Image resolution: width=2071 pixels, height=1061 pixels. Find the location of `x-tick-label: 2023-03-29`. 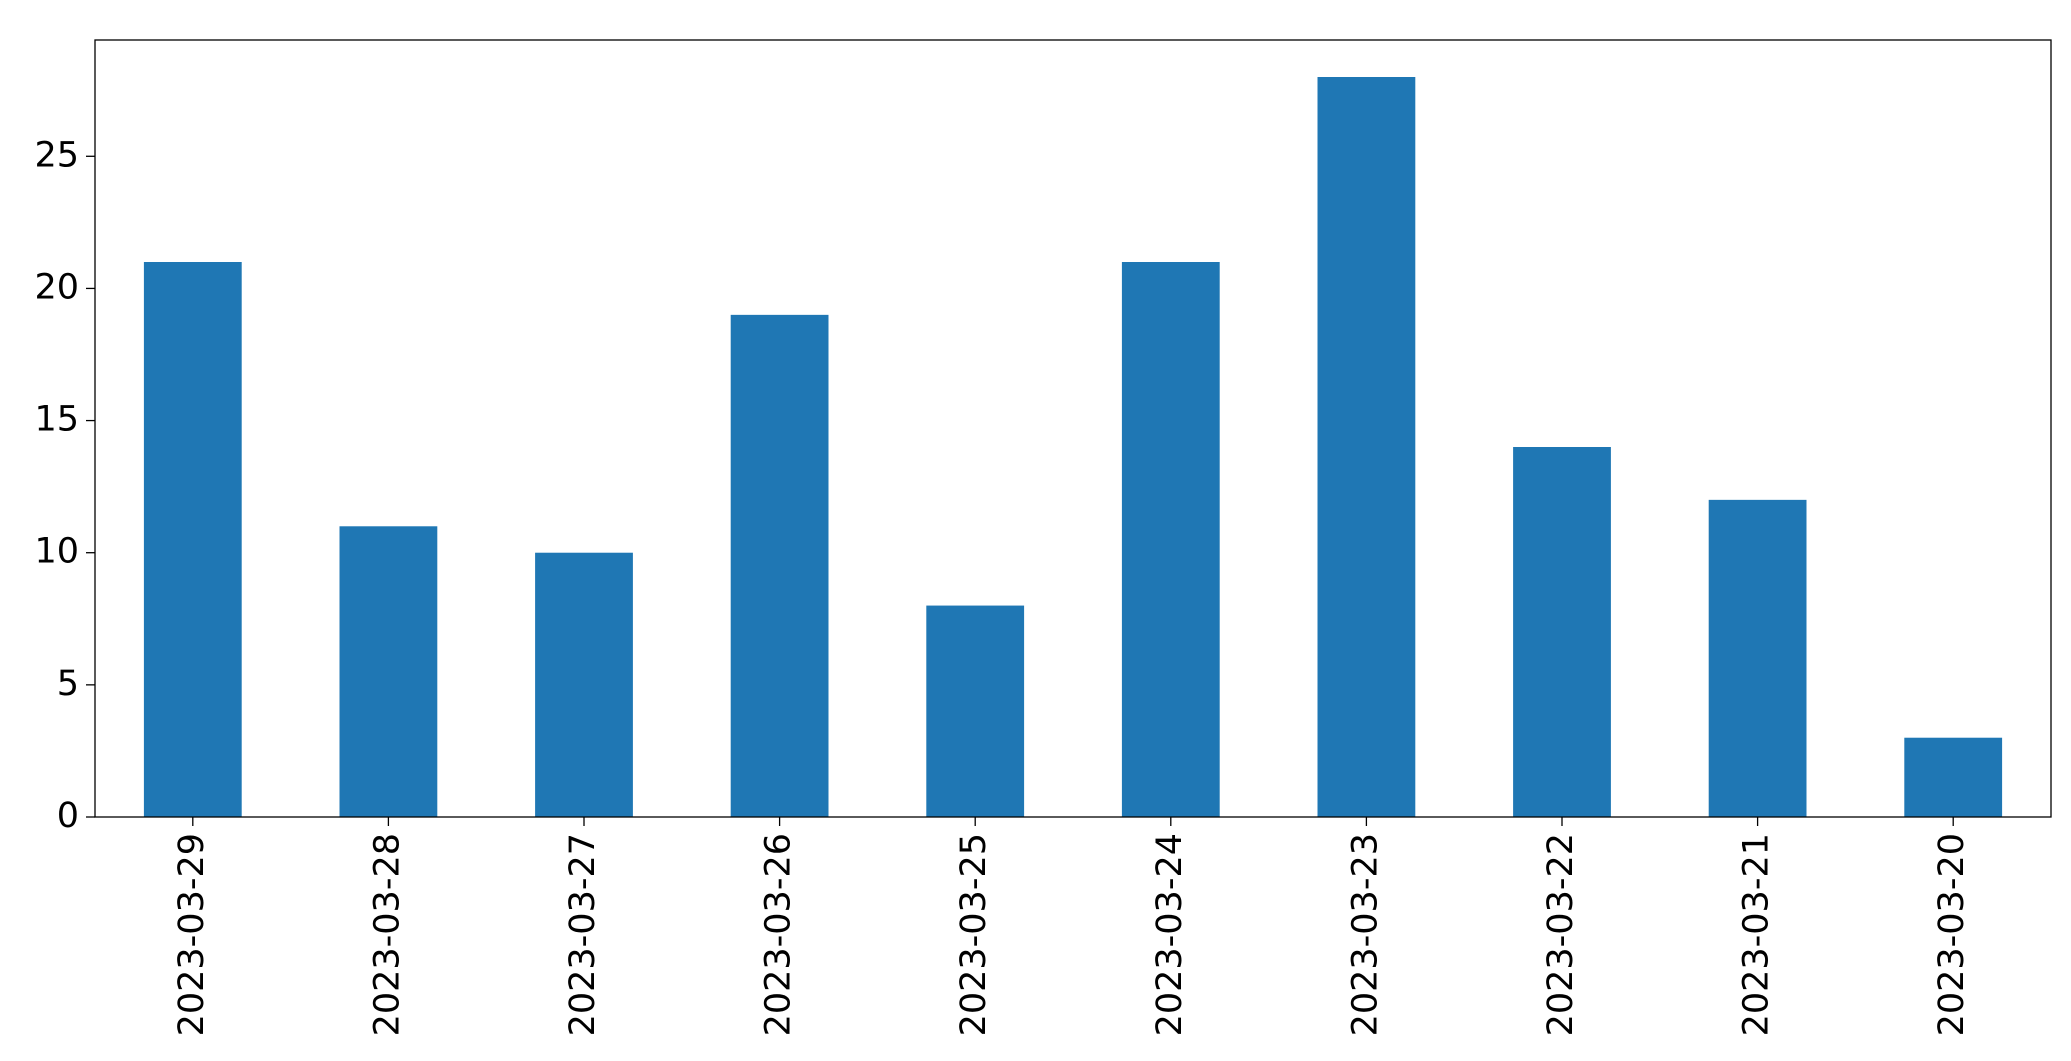

x-tick-label: 2023-03-29 is located at coordinates (192, 934).